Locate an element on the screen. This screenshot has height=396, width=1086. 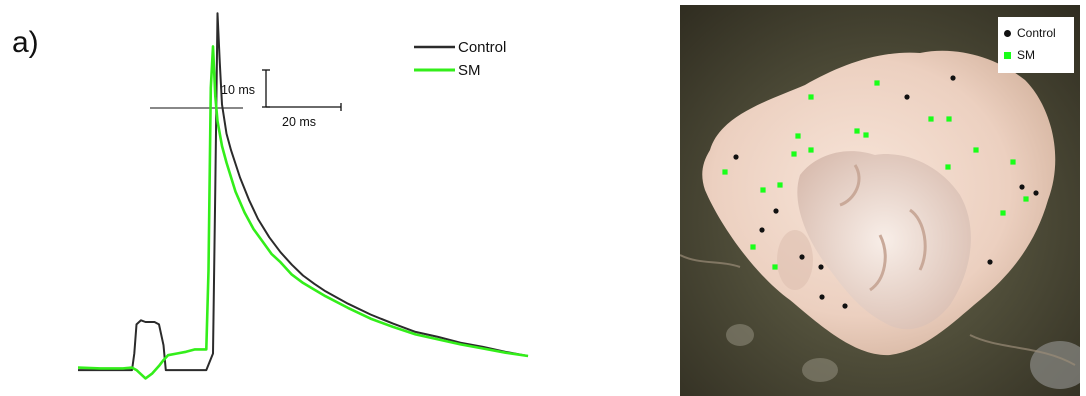
legend-label-sm: SM is located at coordinates (469, 70).